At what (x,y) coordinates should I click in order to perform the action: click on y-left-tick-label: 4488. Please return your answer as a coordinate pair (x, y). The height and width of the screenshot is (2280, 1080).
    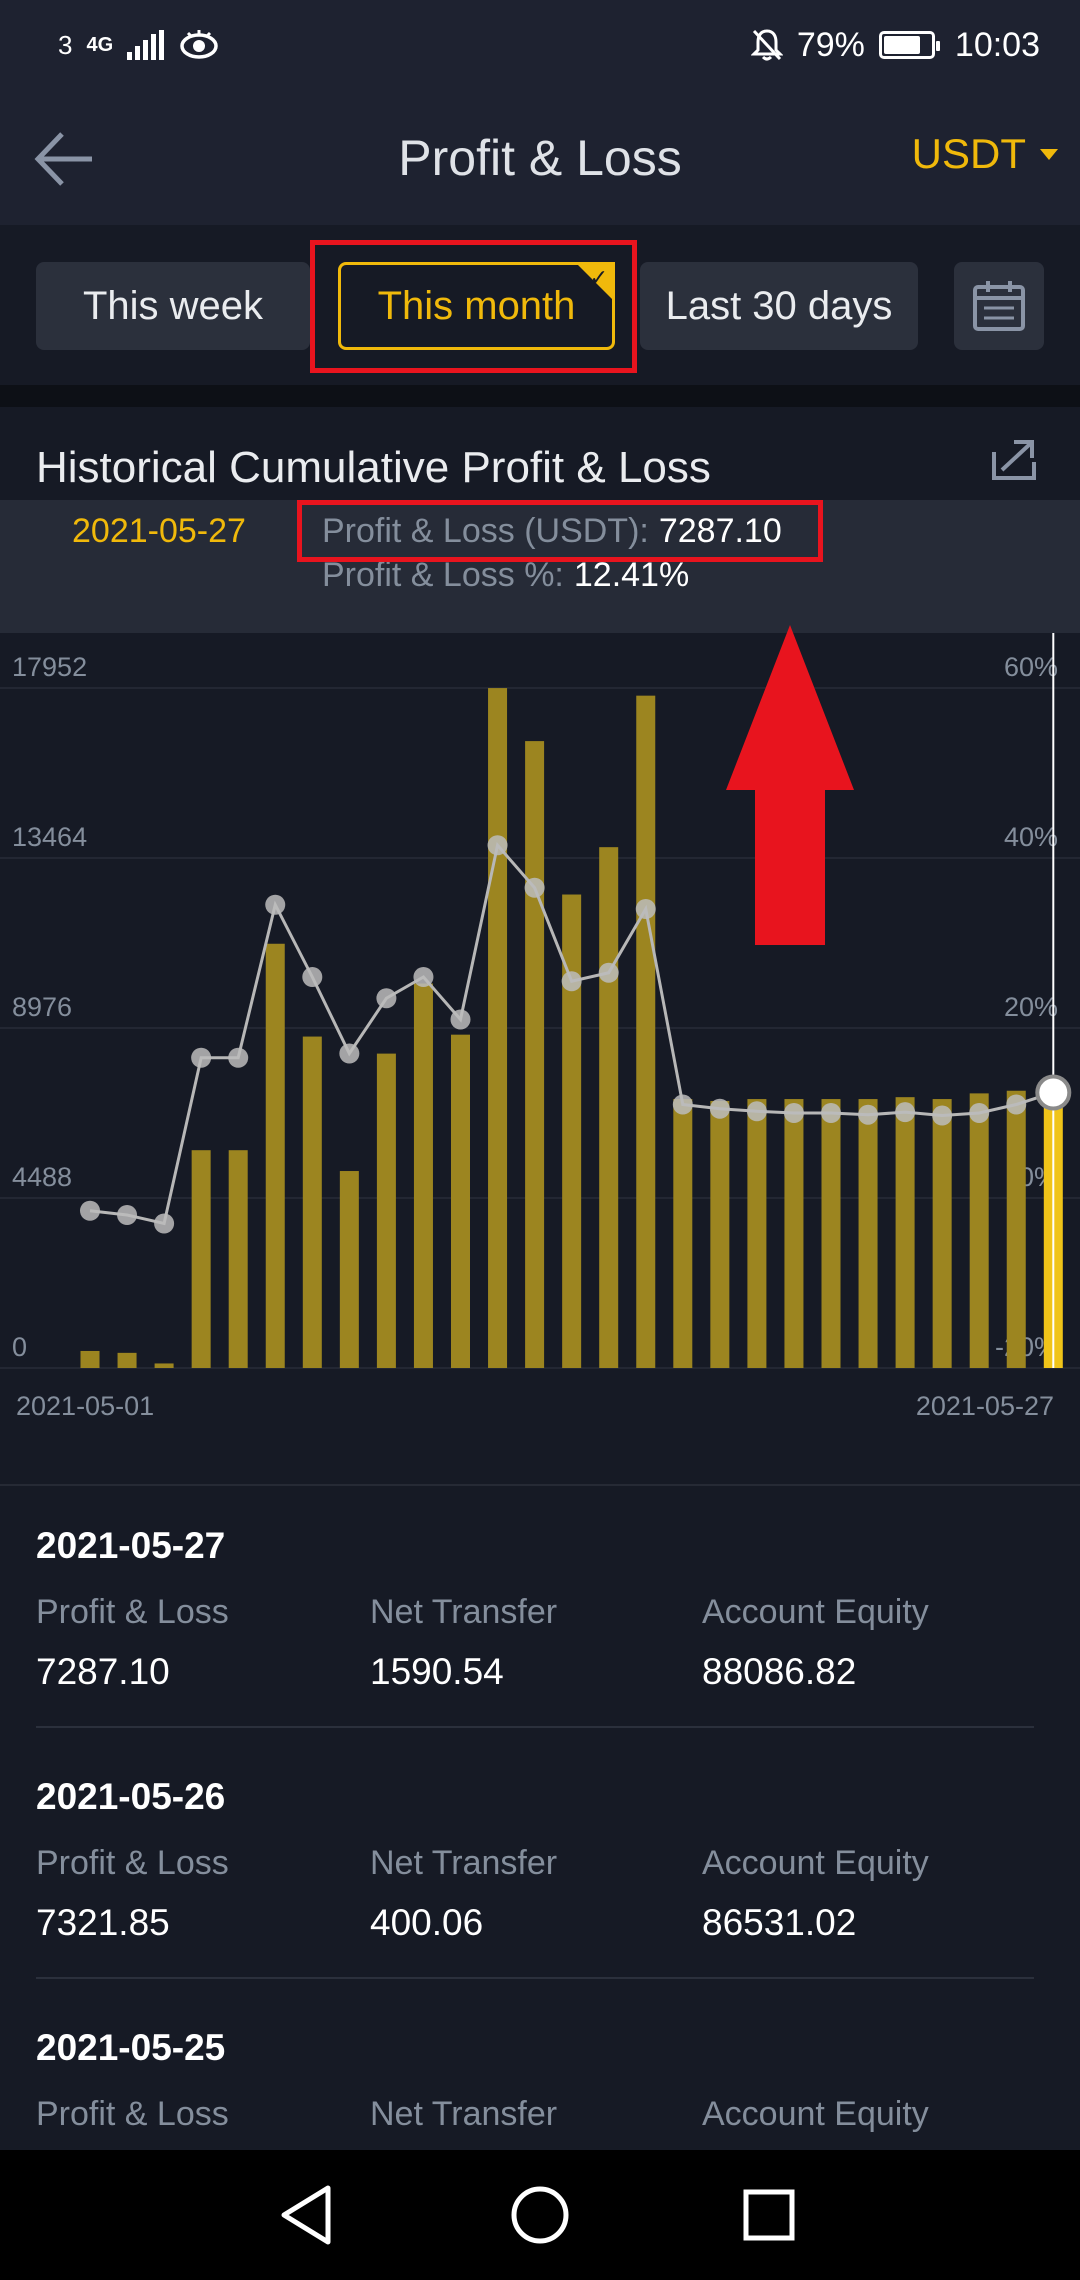
    Looking at the image, I should click on (42, 1177).